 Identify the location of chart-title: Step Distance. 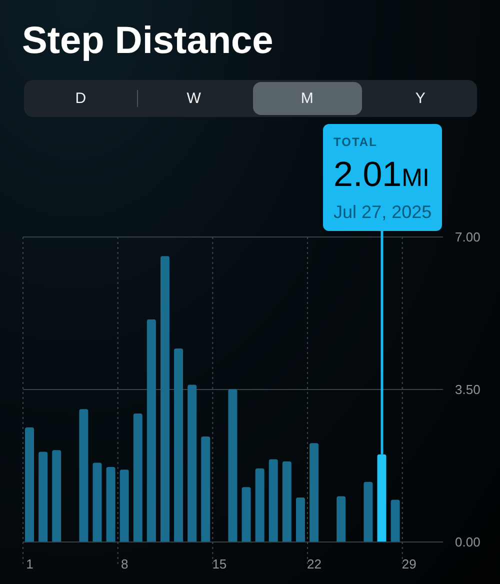
(148, 41).